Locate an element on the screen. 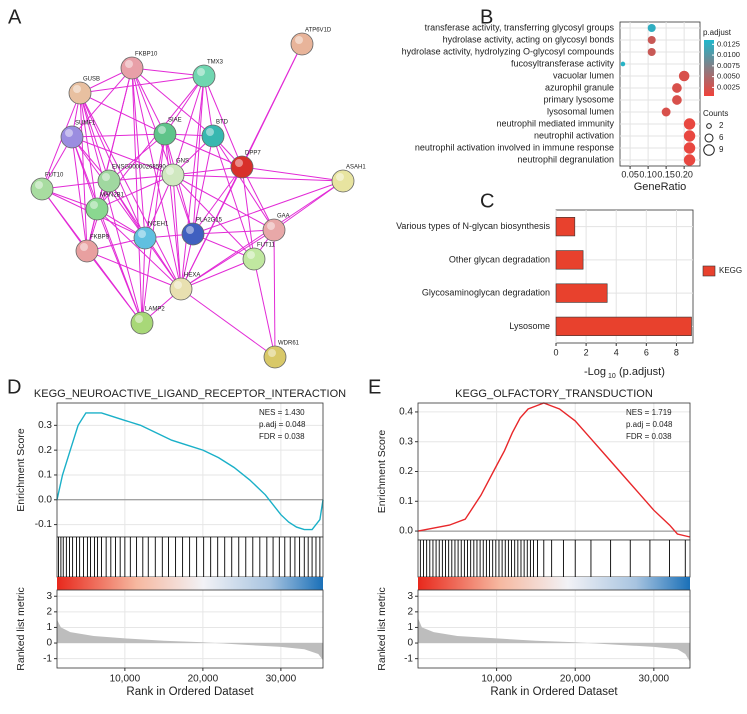 The height and width of the screenshot is (714, 747). x-axis-title-sub: 10 is located at coordinates (612, 376).